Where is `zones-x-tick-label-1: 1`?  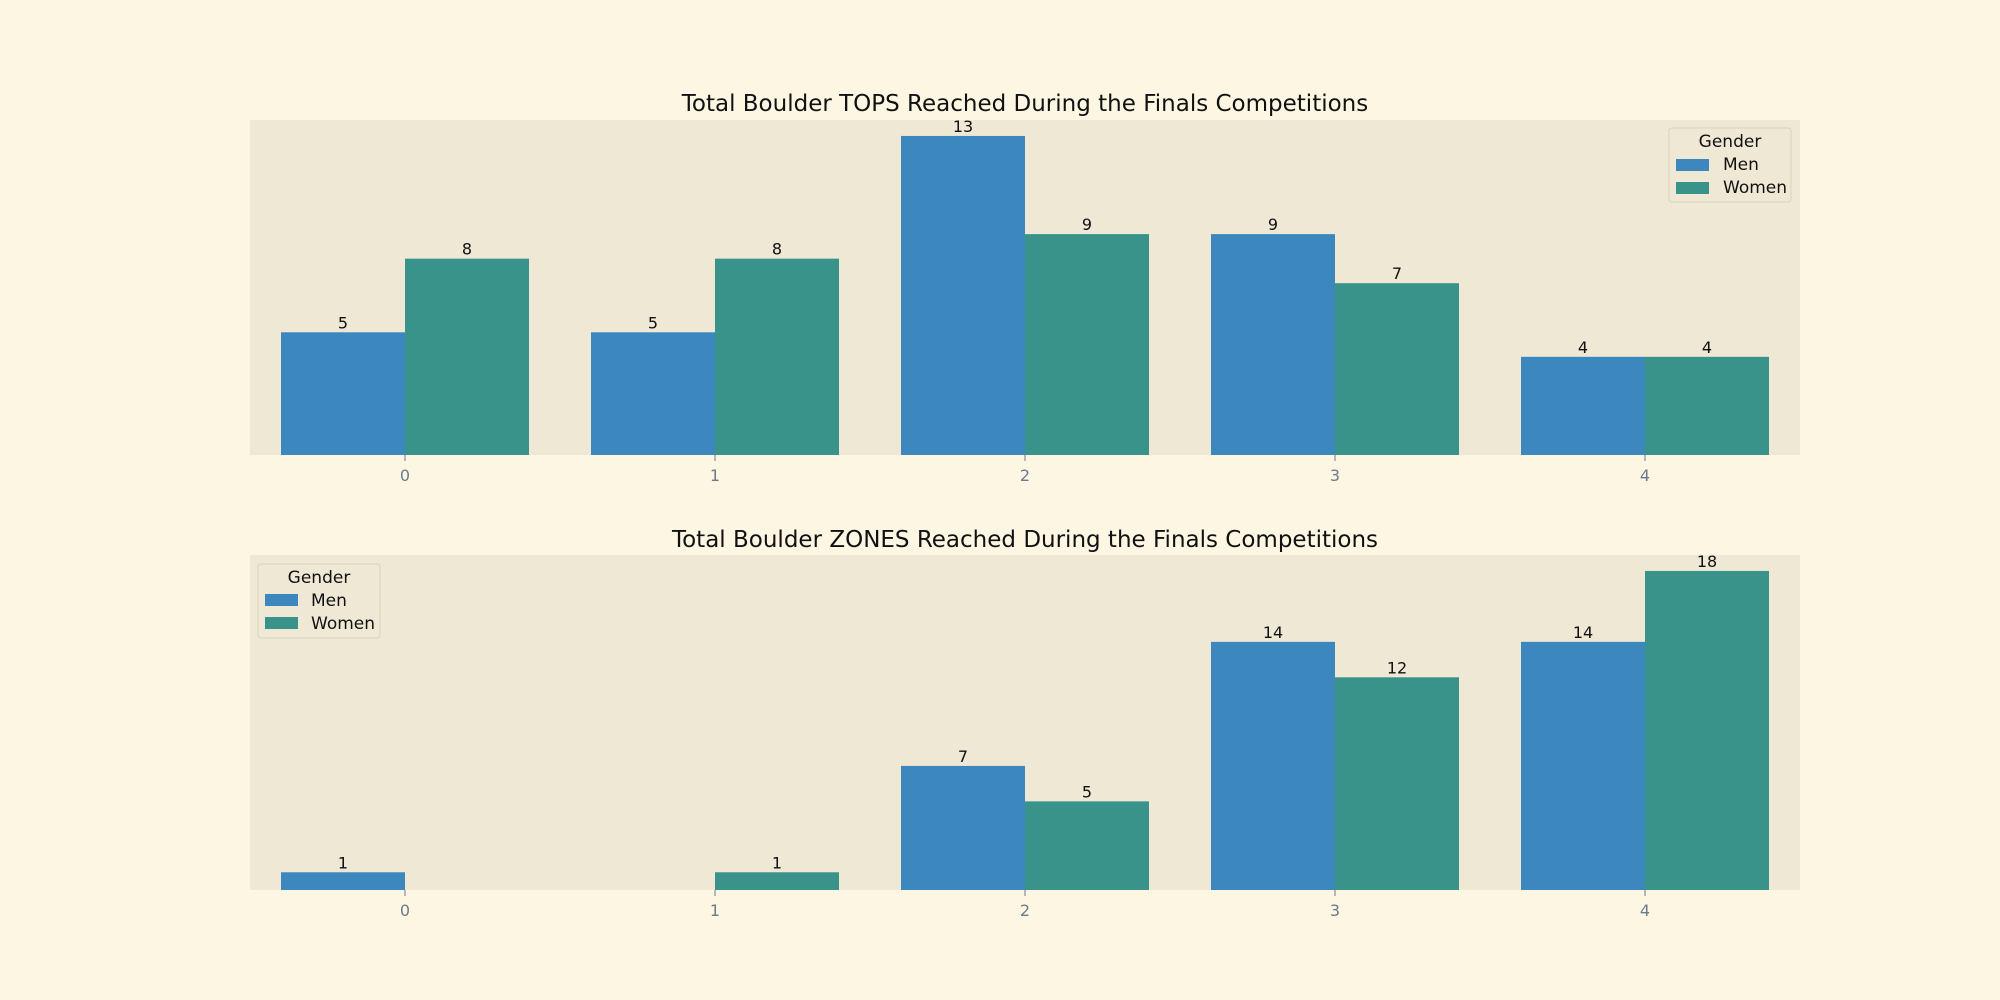 zones-x-tick-label-1: 1 is located at coordinates (715, 910).